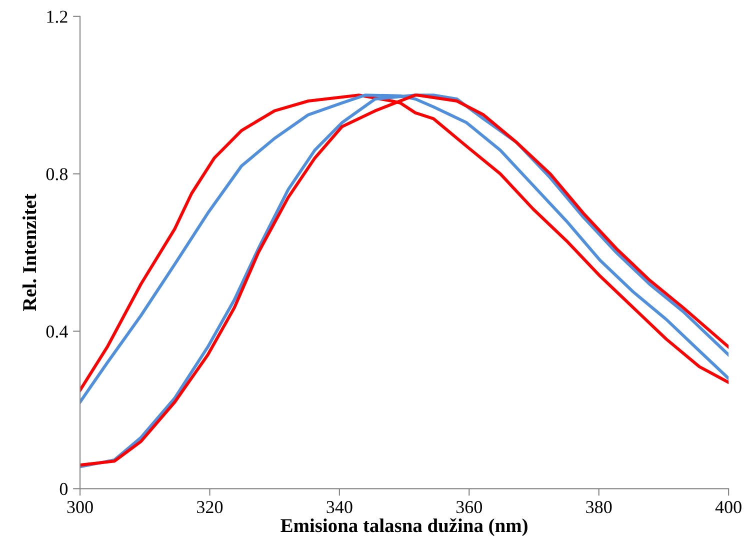  What do you see at coordinates (599, 507) in the screenshot?
I see `x-tick-label: 380` at bounding box center [599, 507].